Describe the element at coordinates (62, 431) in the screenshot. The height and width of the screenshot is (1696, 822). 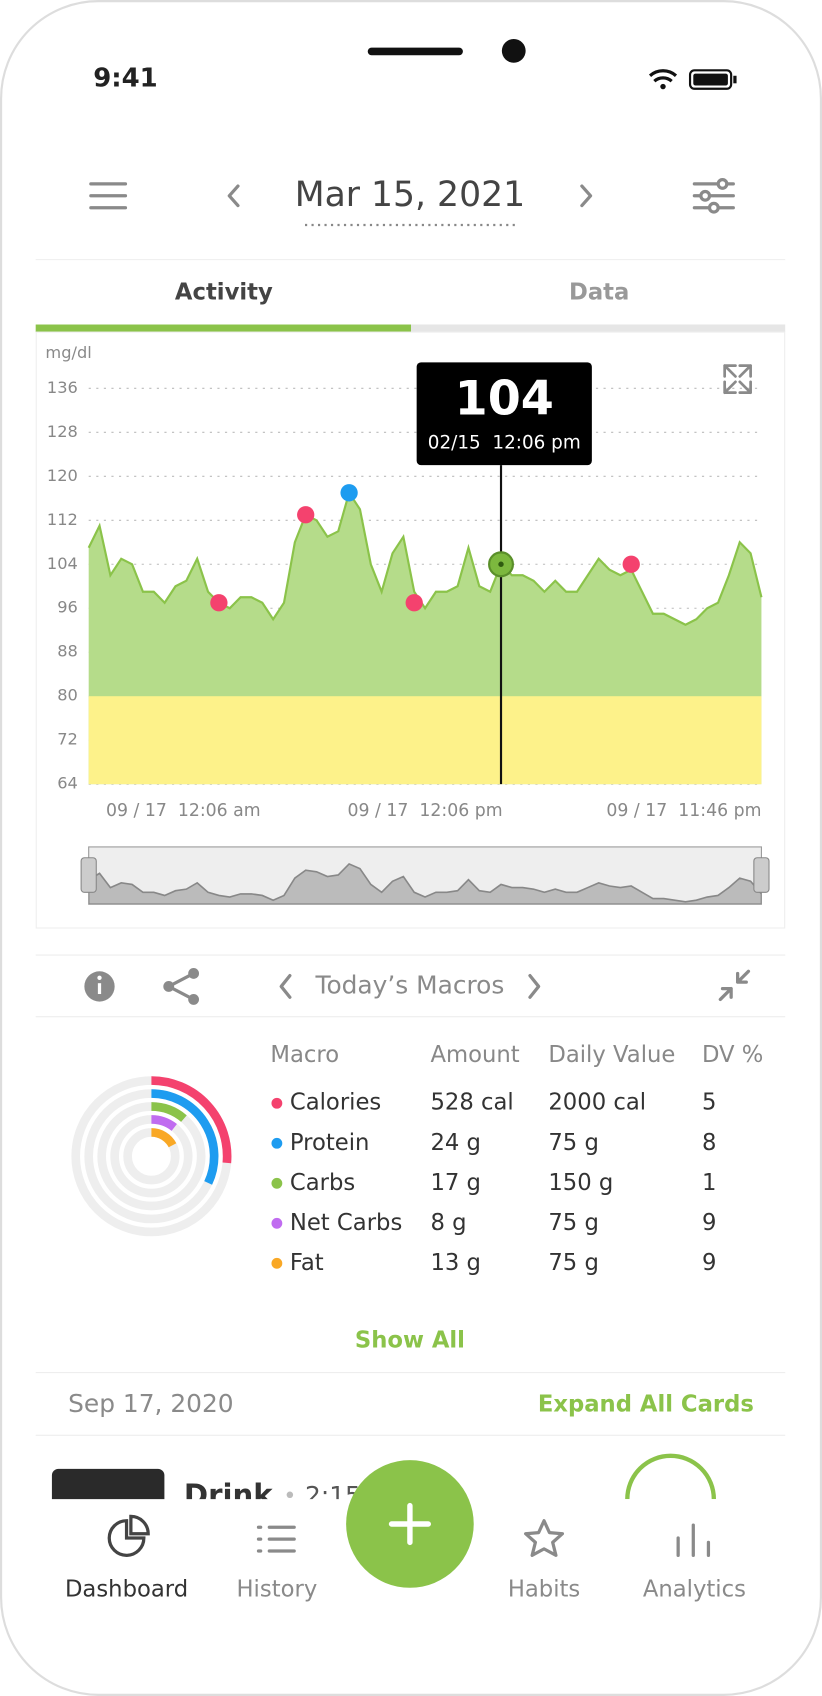
I see `y-tick-label: 128` at that location.